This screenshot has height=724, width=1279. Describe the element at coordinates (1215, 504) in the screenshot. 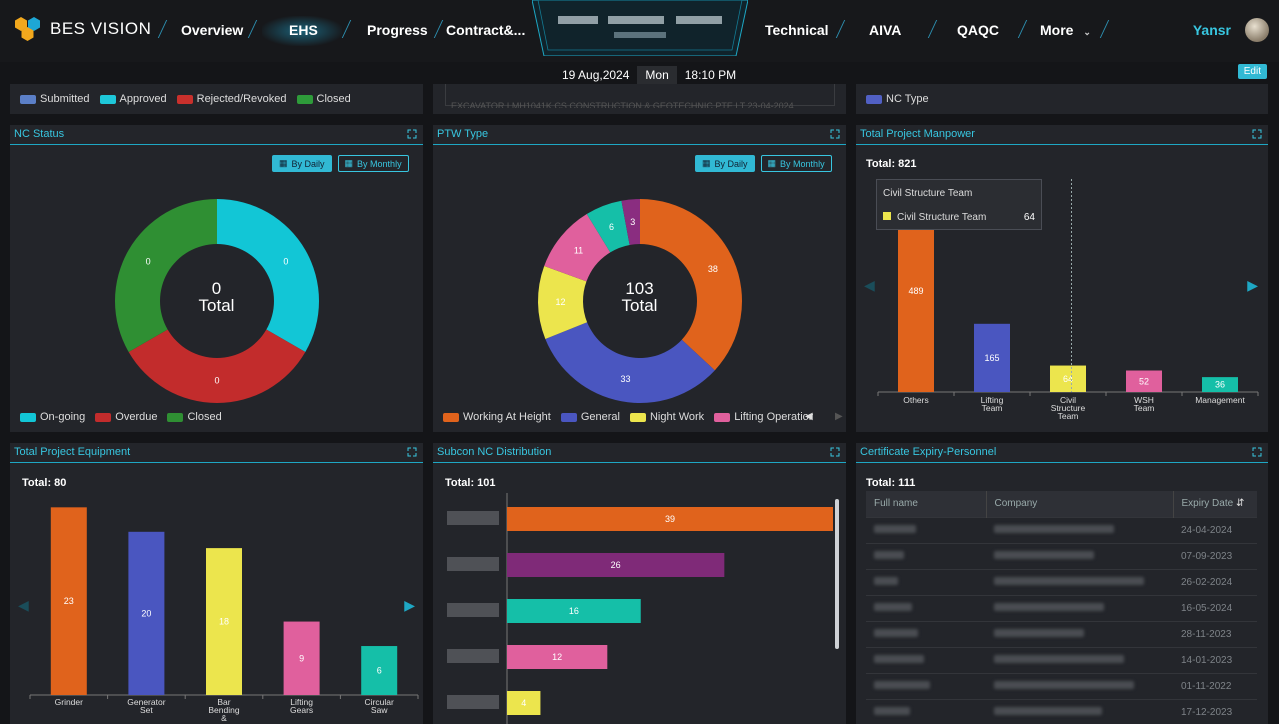

I see `col-expiry-date: Expiry Date ⇵` at that location.